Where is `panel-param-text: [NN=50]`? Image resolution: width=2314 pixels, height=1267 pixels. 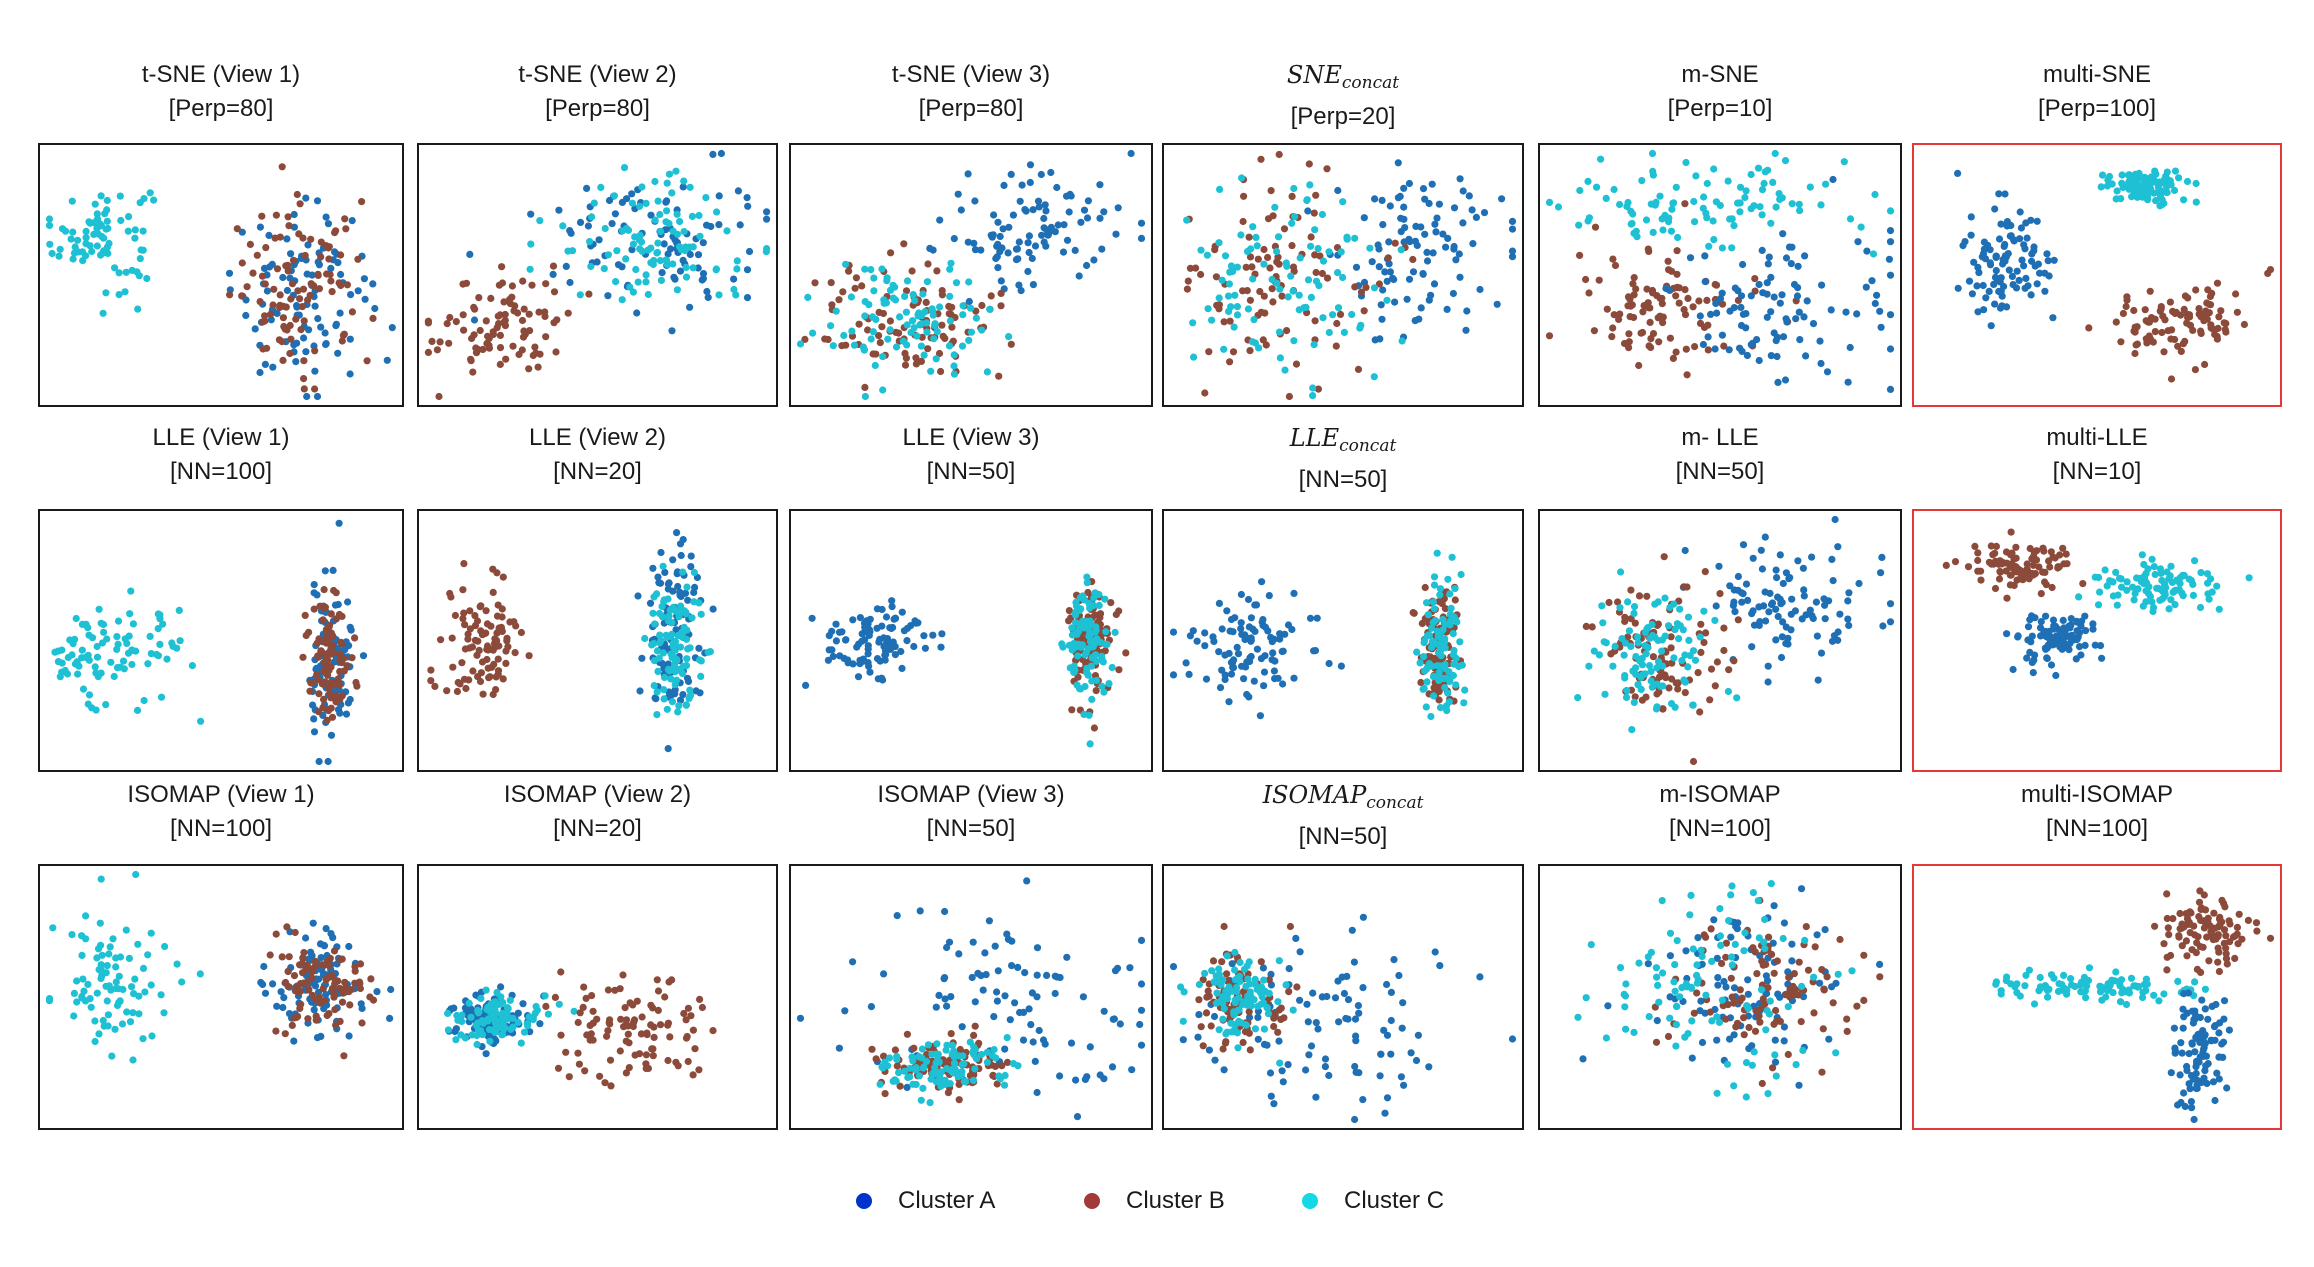
panel-param-text: [NN=50] is located at coordinates (1343, 479).